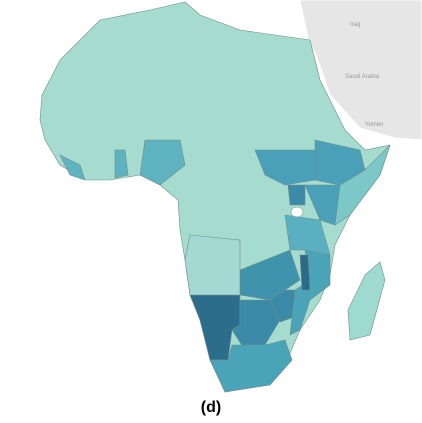 The image size is (422, 423). What do you see at coordinates (211, 407) in the screenshot?
I see `caption: (d)` at bounding box center [211, 407].